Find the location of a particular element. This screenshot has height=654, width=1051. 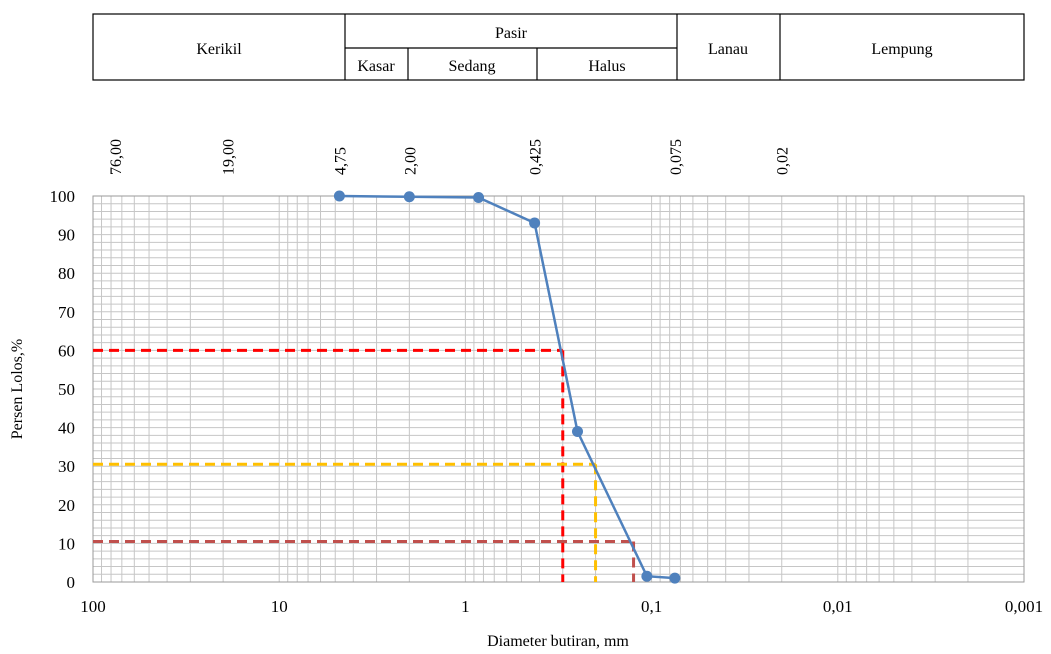

y-tick-label: 10 is located at coordinates (66, 543).